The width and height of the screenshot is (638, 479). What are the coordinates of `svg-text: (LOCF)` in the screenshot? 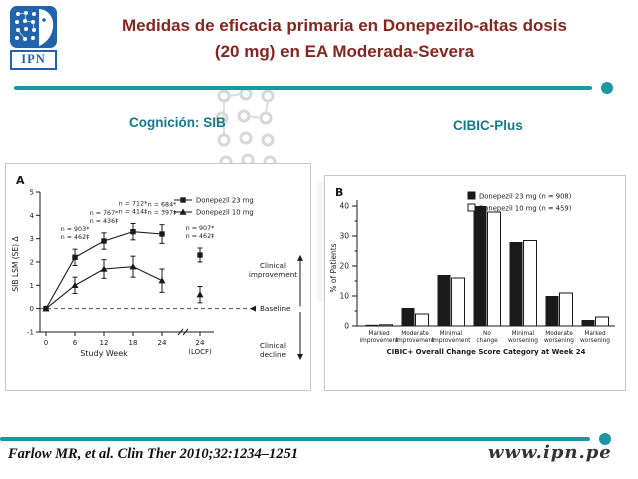 It's located at (200, 352).